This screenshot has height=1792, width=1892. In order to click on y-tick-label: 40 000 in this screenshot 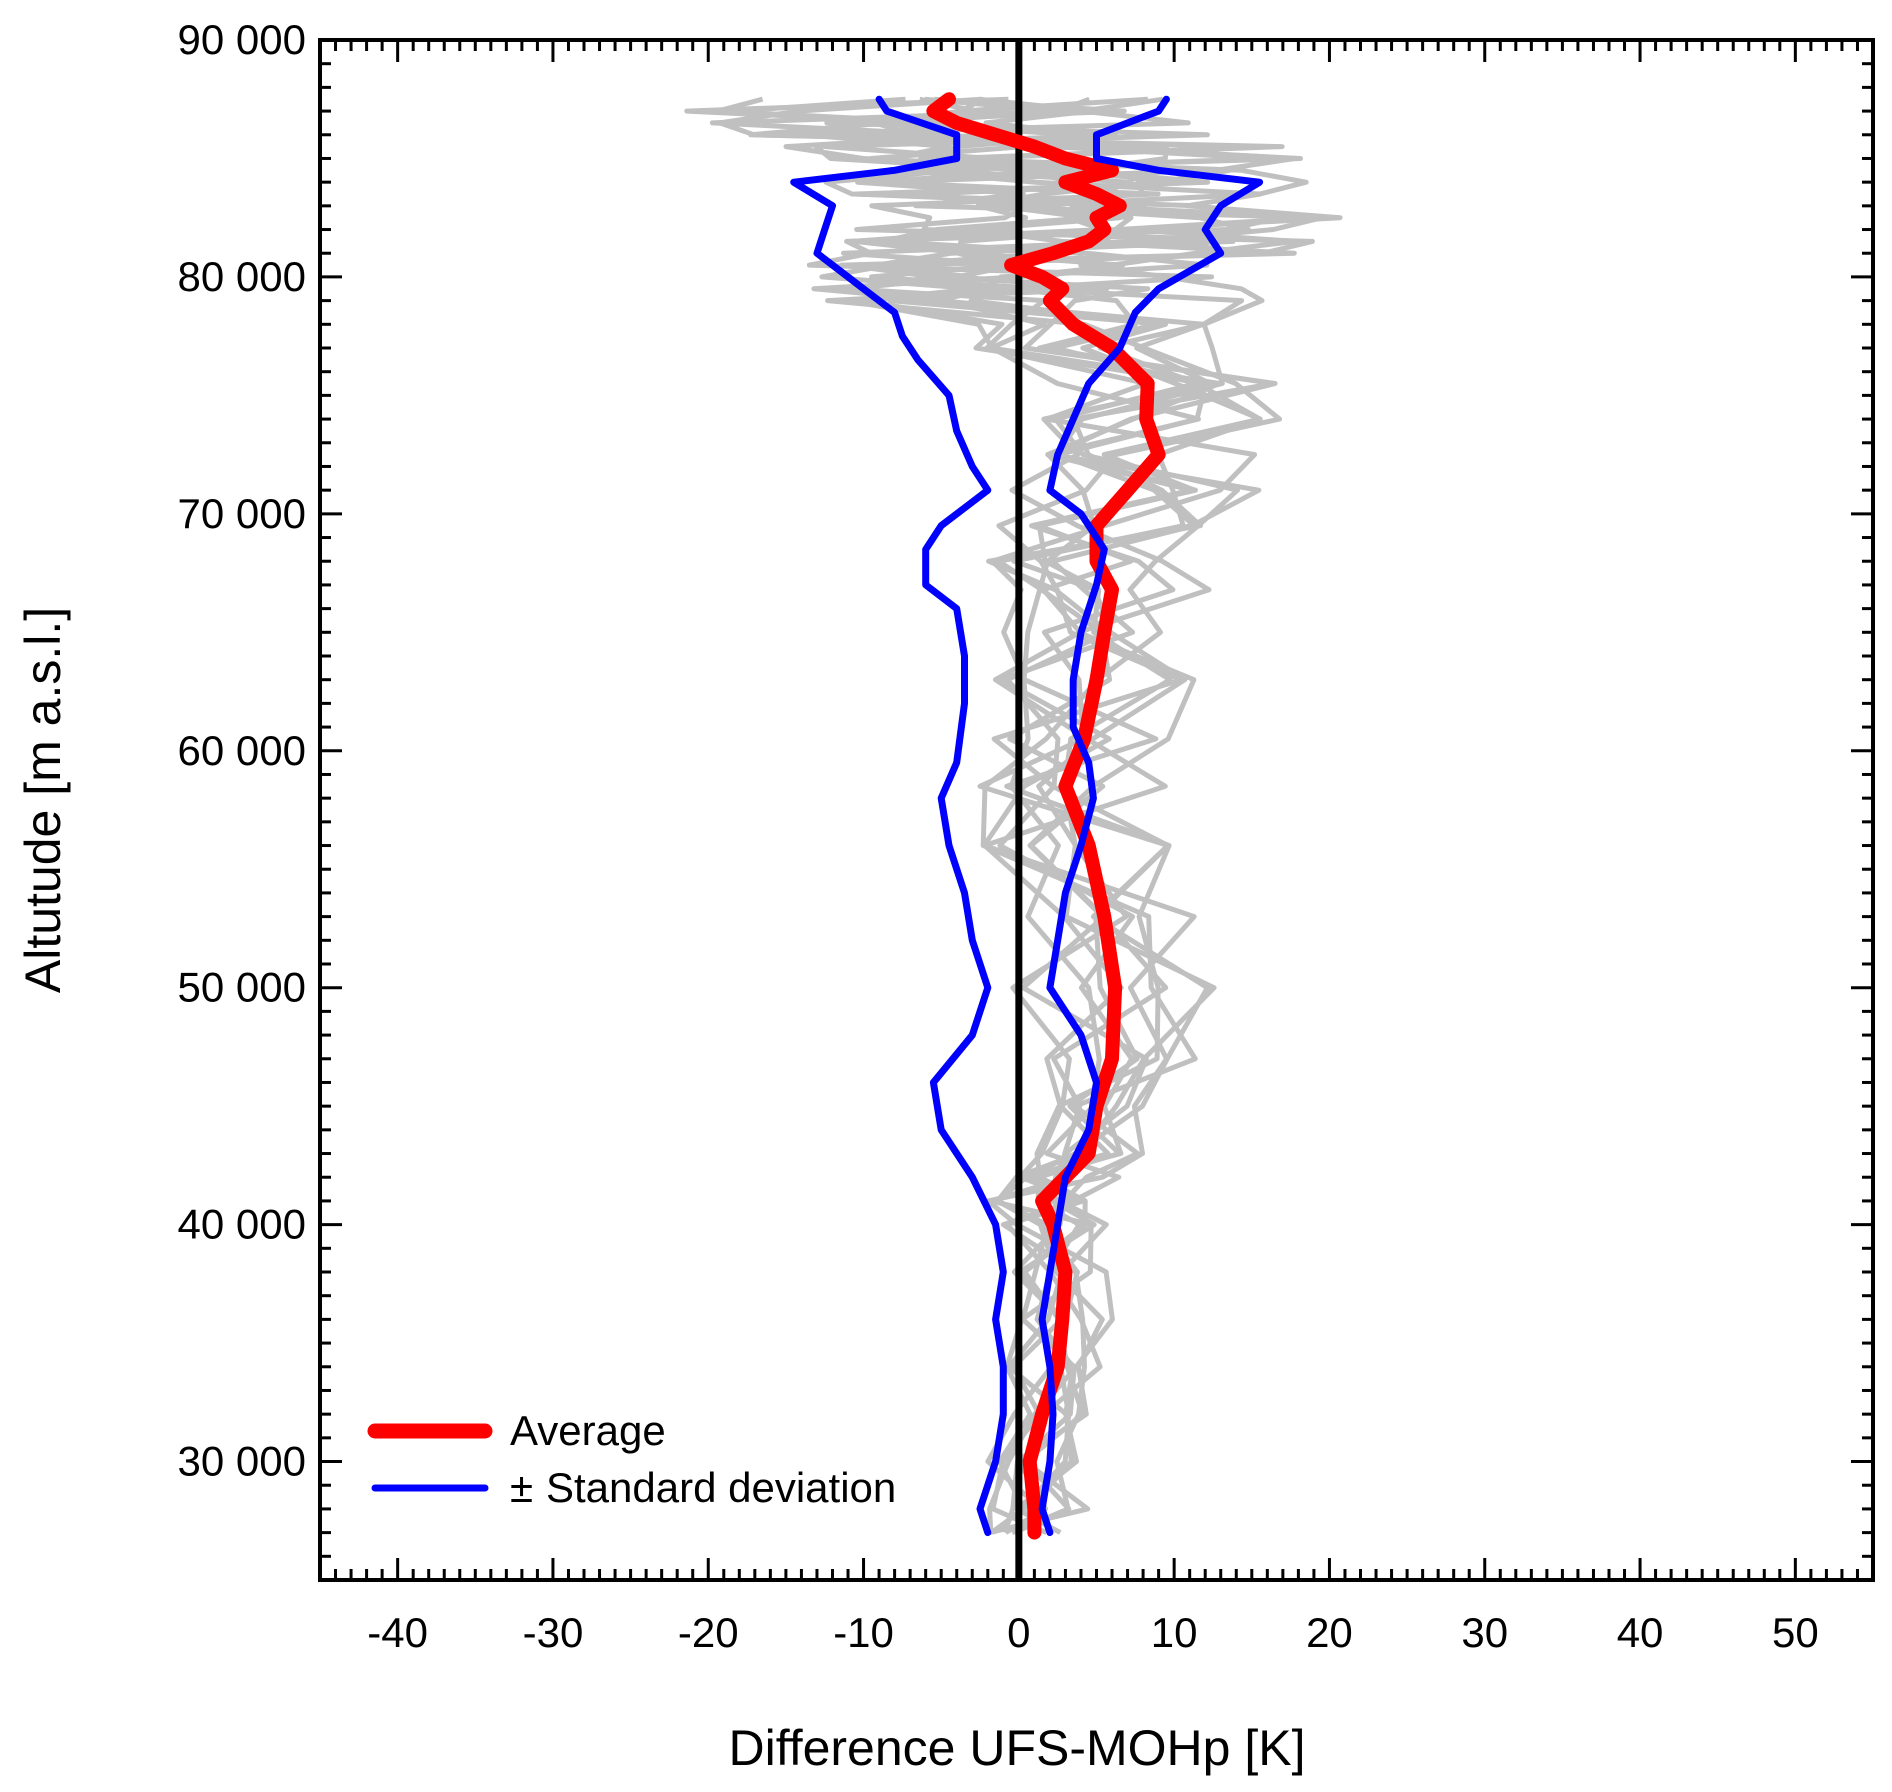, I will do `click(242, 1224)`.